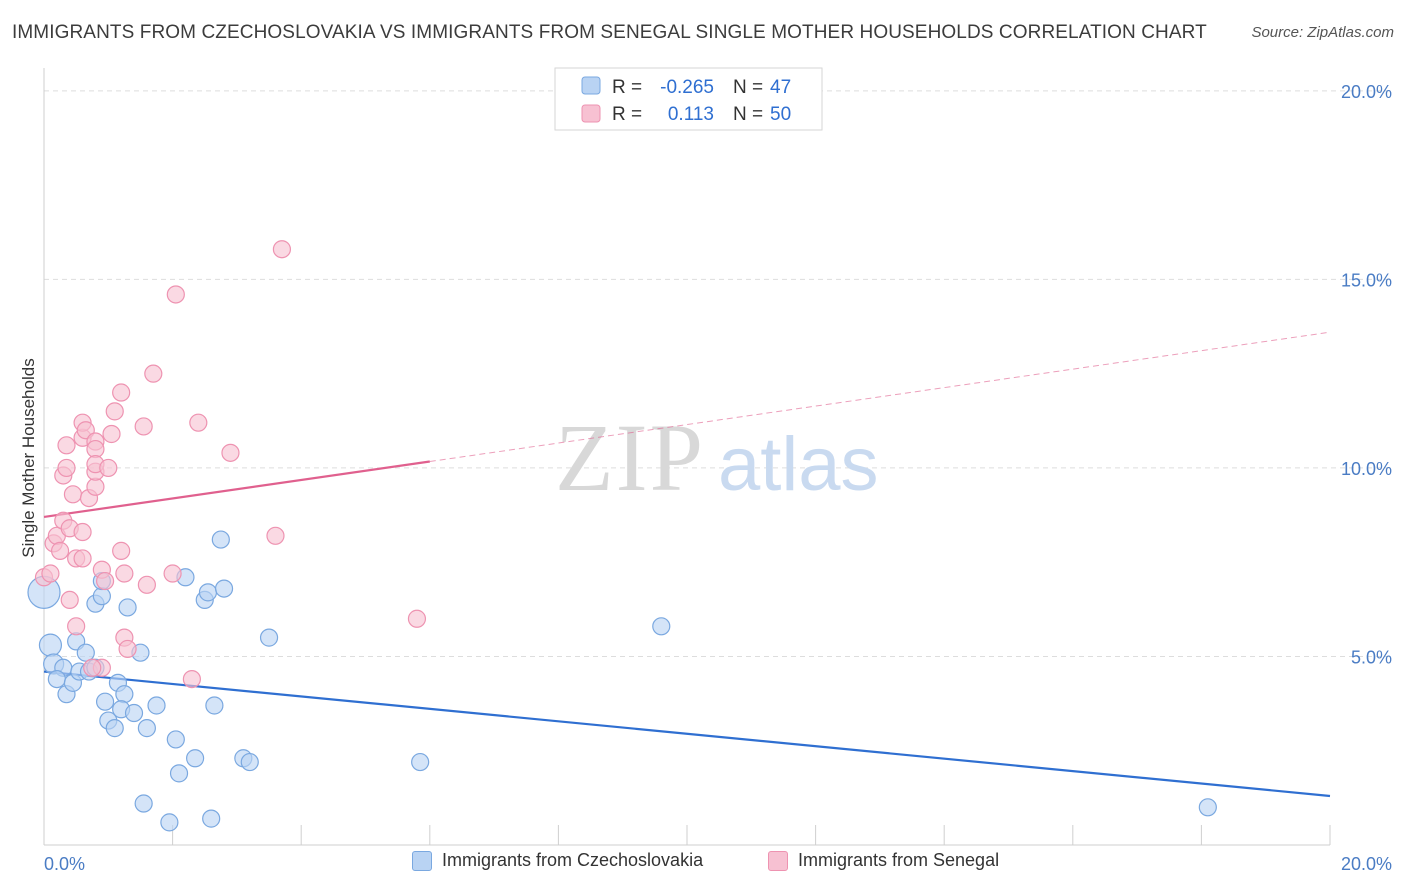  Describe the element at coordinates (780, 114) in the screenshot. I see `legend-n-value-2: 50` at that location.